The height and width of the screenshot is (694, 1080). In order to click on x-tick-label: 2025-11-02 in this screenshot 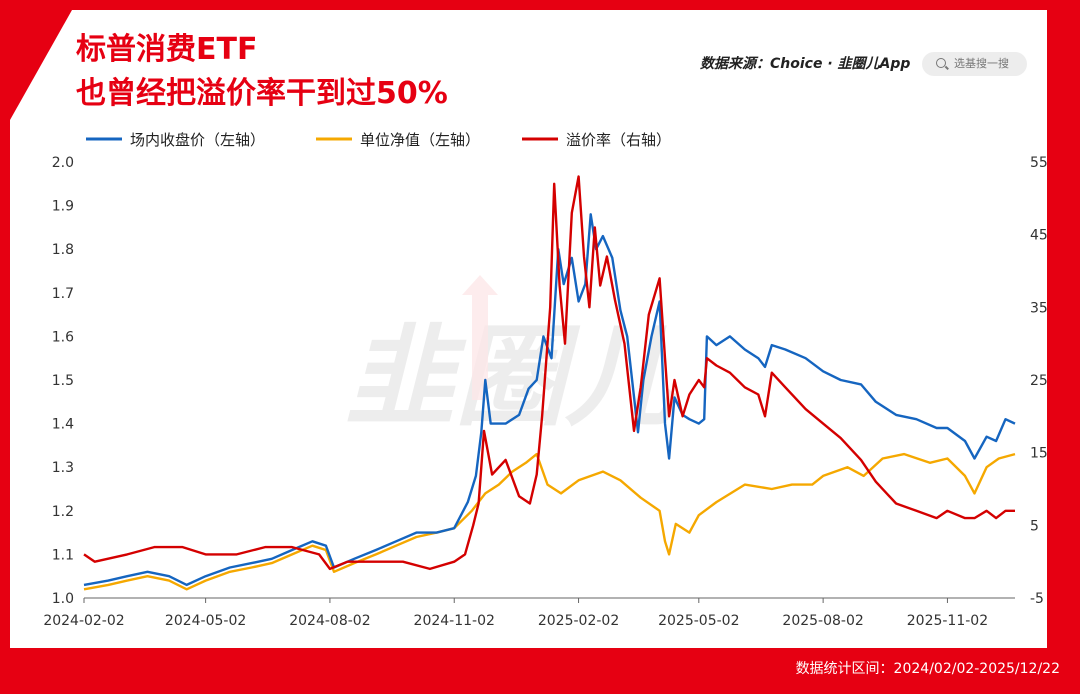, I will do `click(947, 621)`.